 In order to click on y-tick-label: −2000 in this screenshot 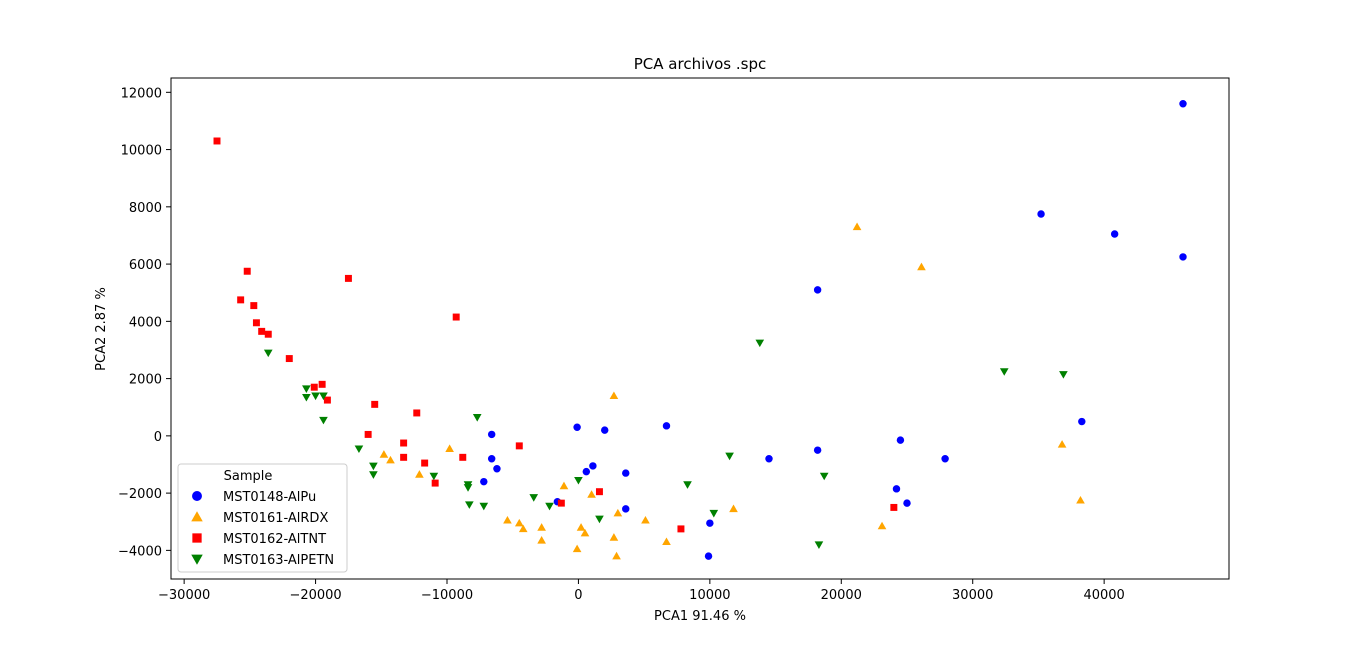, I will do `click(140, 494)`.